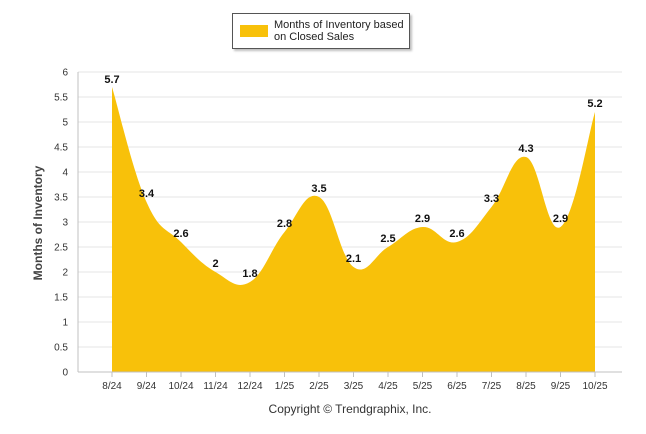 The width and height of the screenshot is (646, 434). I want to click on x-tick-label: 5/25, so click(423, 386).